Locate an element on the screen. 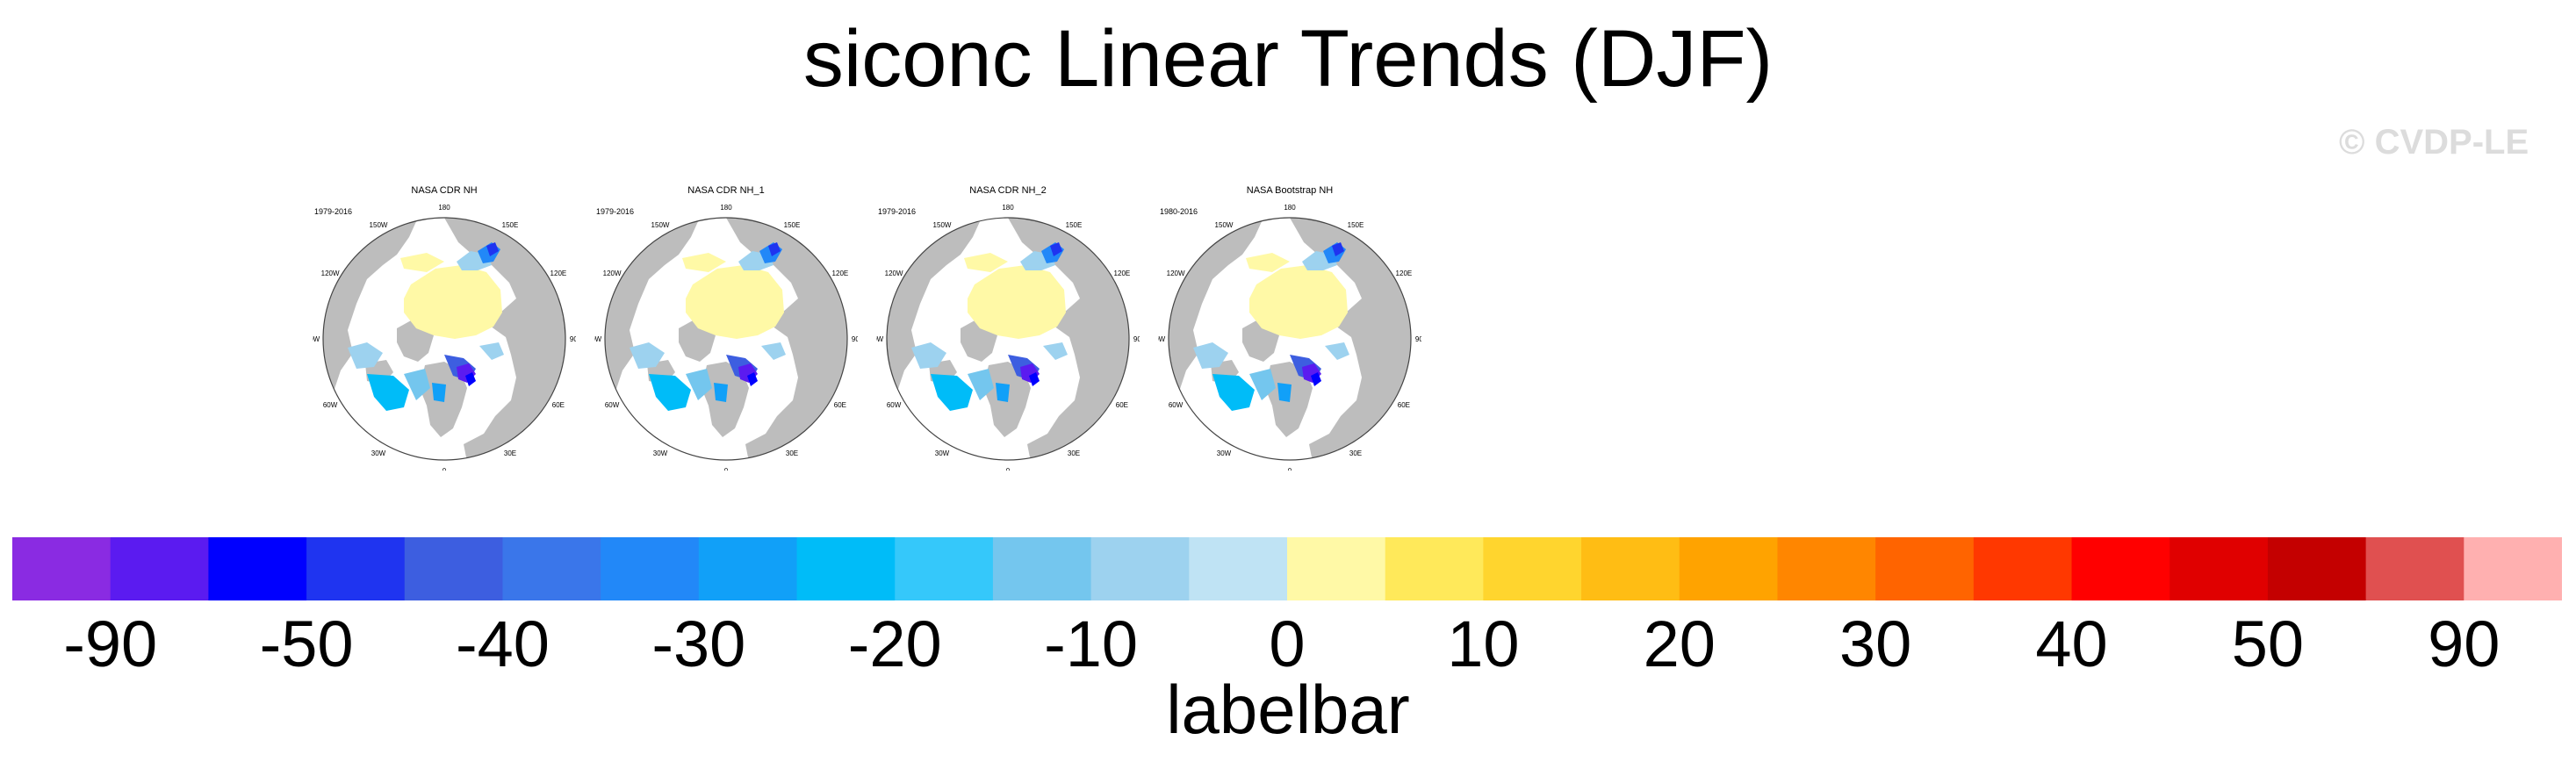 Image resolution: width=2576 pixels, height=762 pixels. labelbar is located at coordinates (1287, 568).